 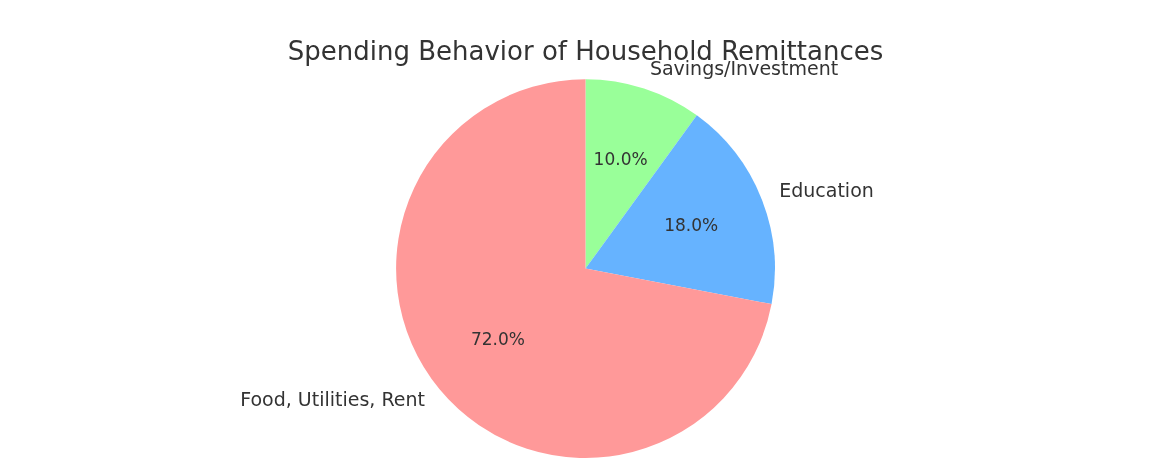 I want to click on data-label: 10.0%, so click(x=620, y=158).